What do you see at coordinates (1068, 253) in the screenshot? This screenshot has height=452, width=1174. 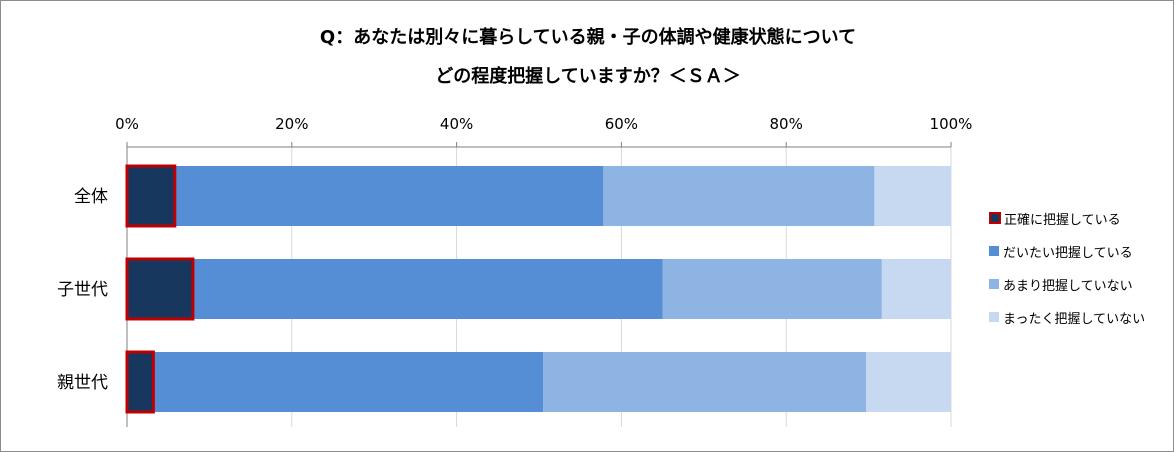 I see `legend-label: だいたい把握している` at bounding box center [1068, 253].